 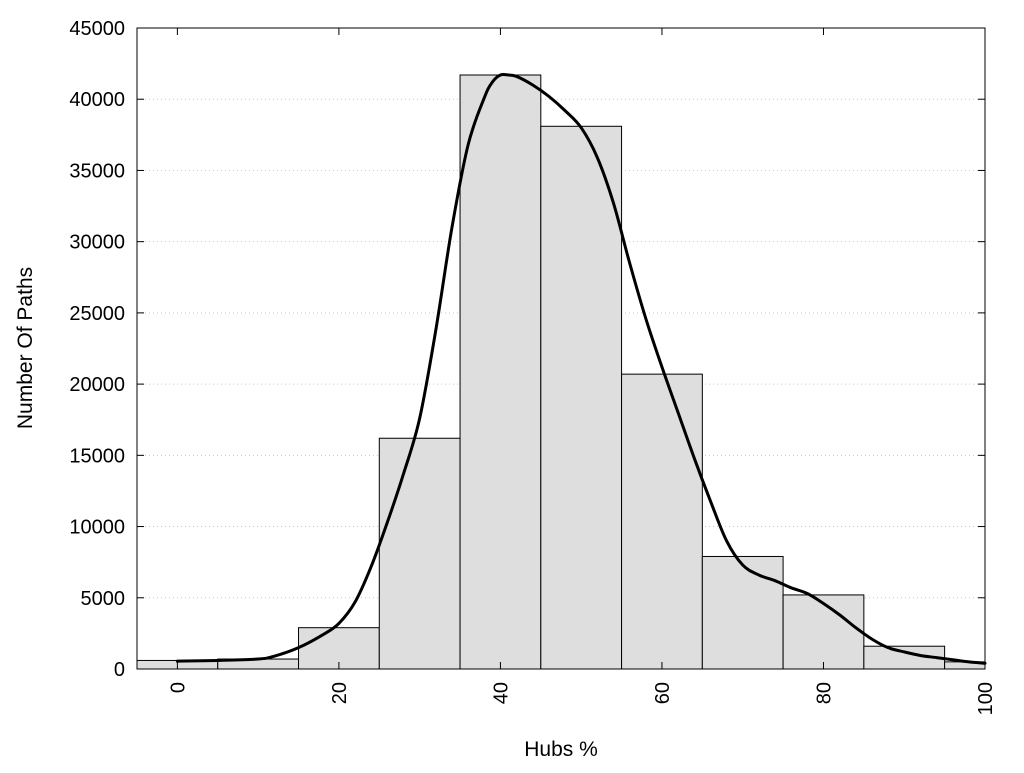 I want to click on x-tick-label: 80, so click(x=824, y=693).